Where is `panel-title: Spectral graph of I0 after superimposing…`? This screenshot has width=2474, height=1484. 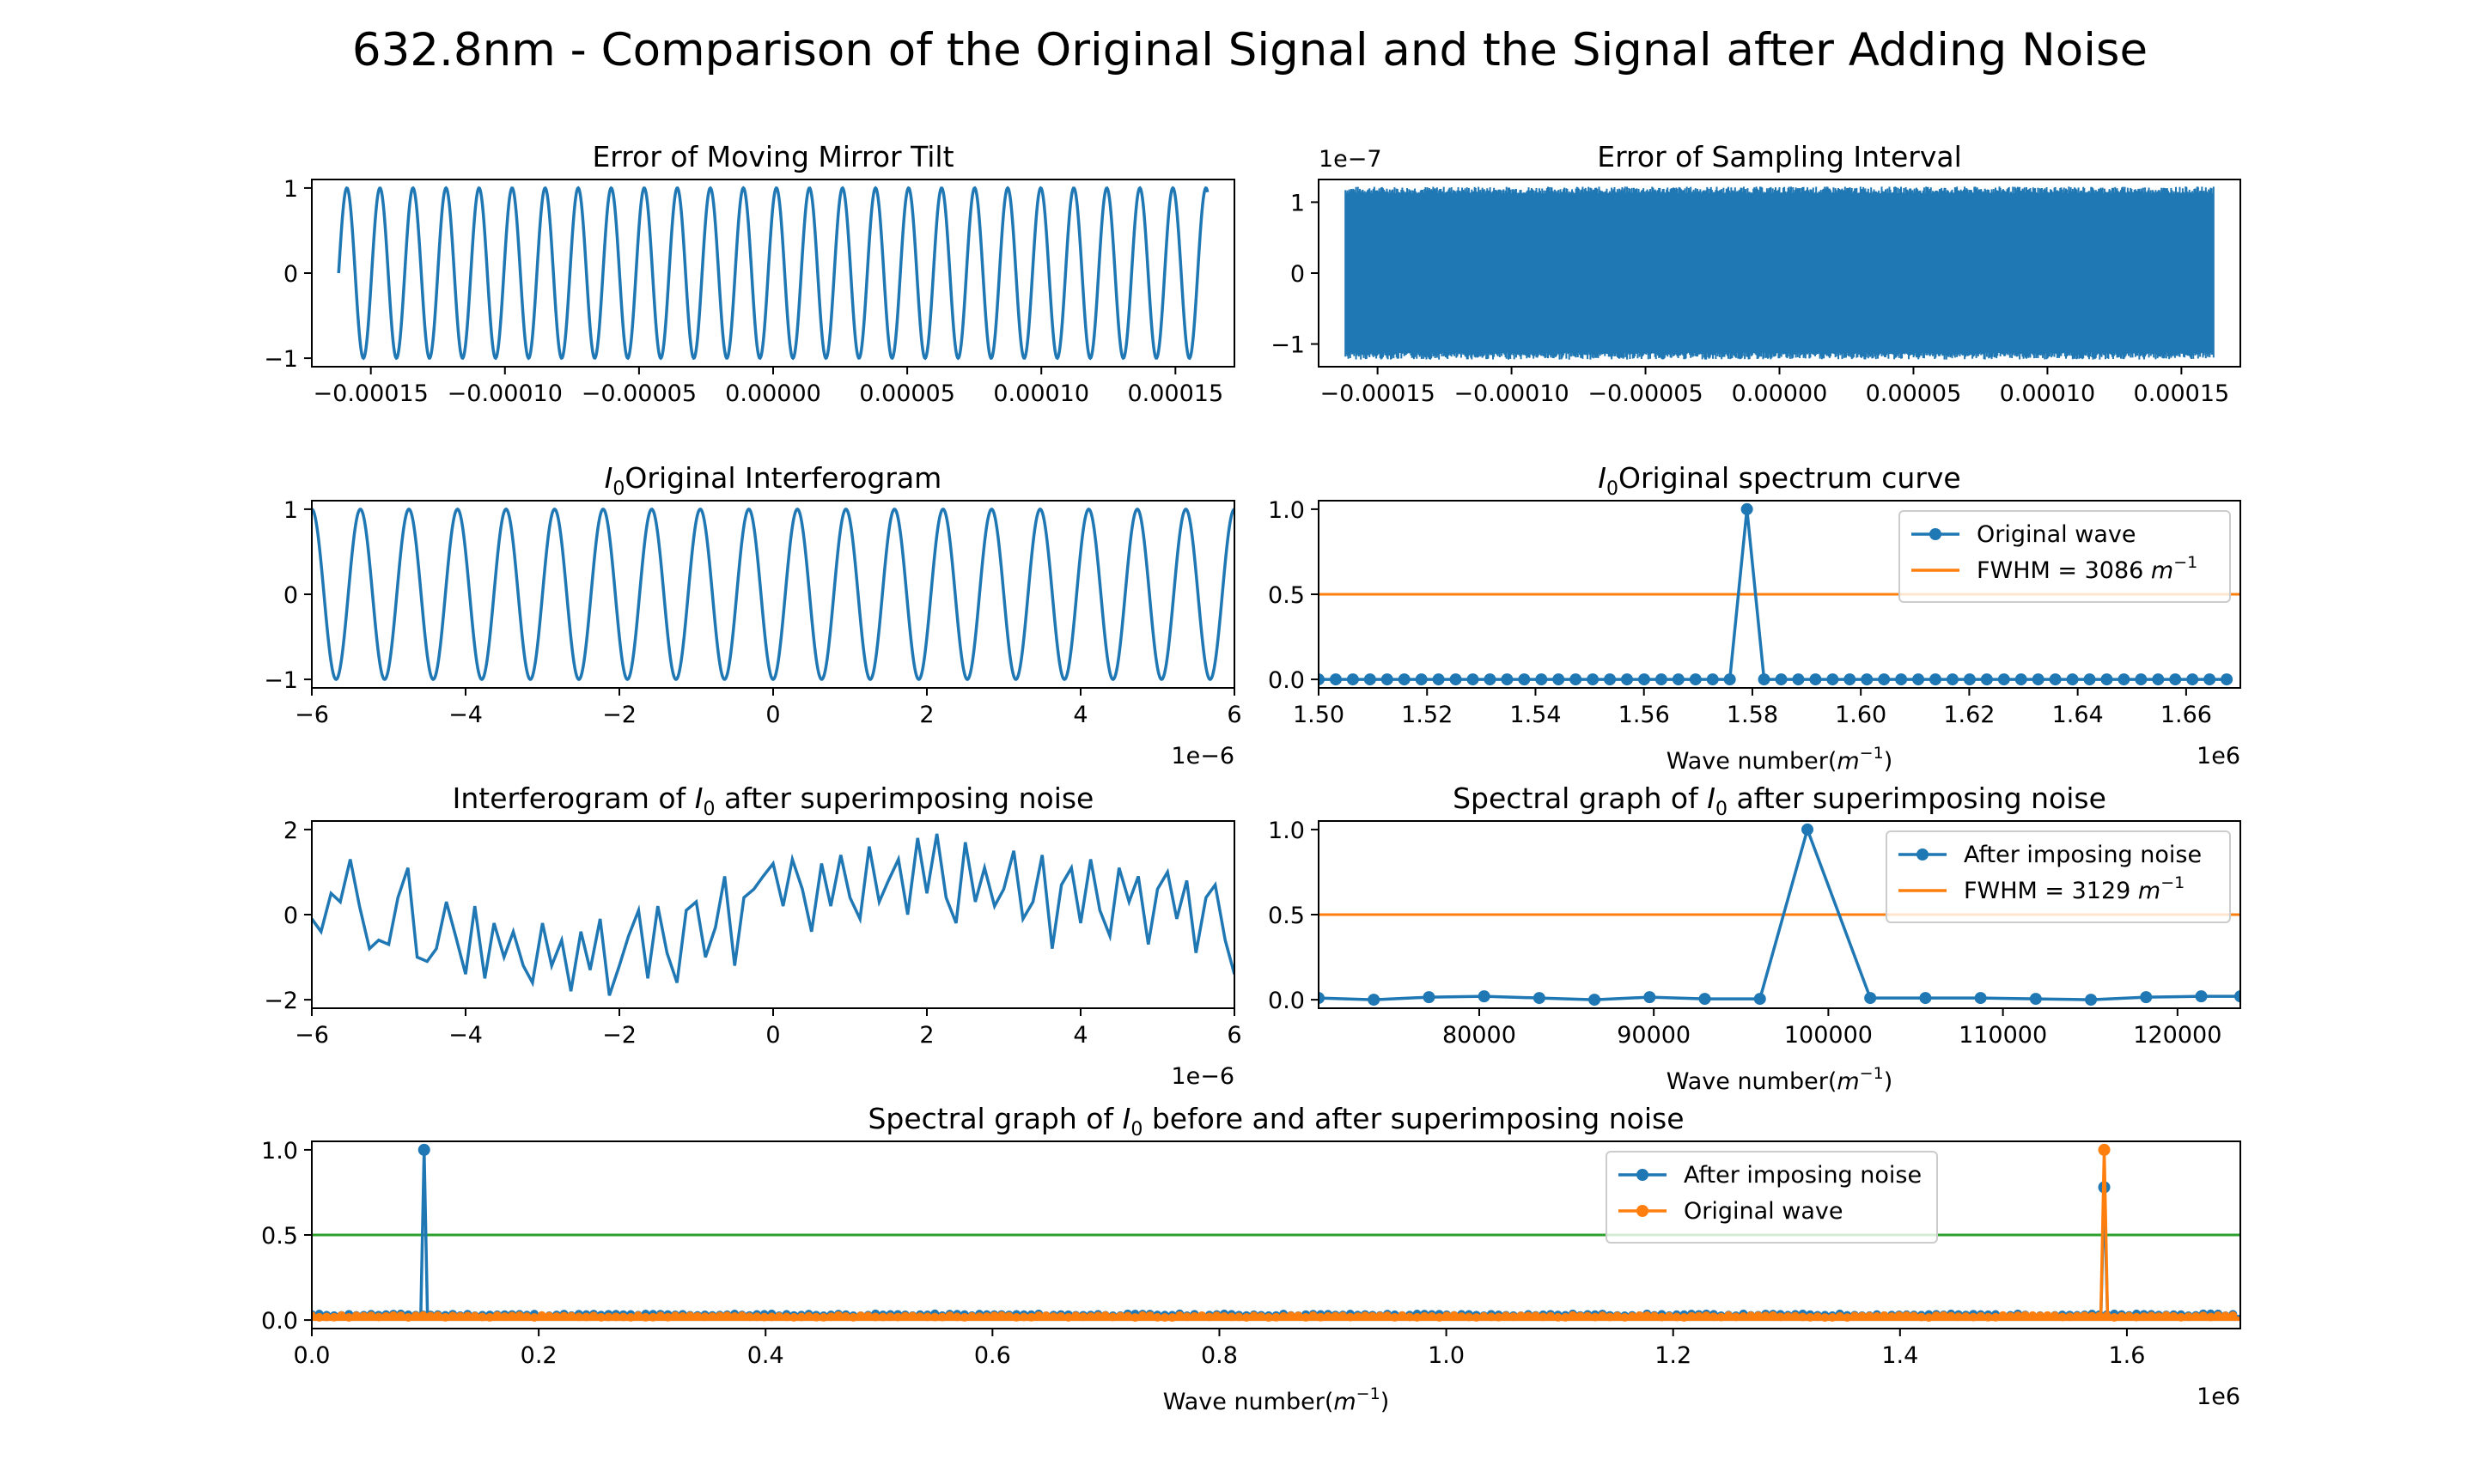
panel-title: Spectral graph of I0 after superimposing… is located at coordinates (1779, 801).